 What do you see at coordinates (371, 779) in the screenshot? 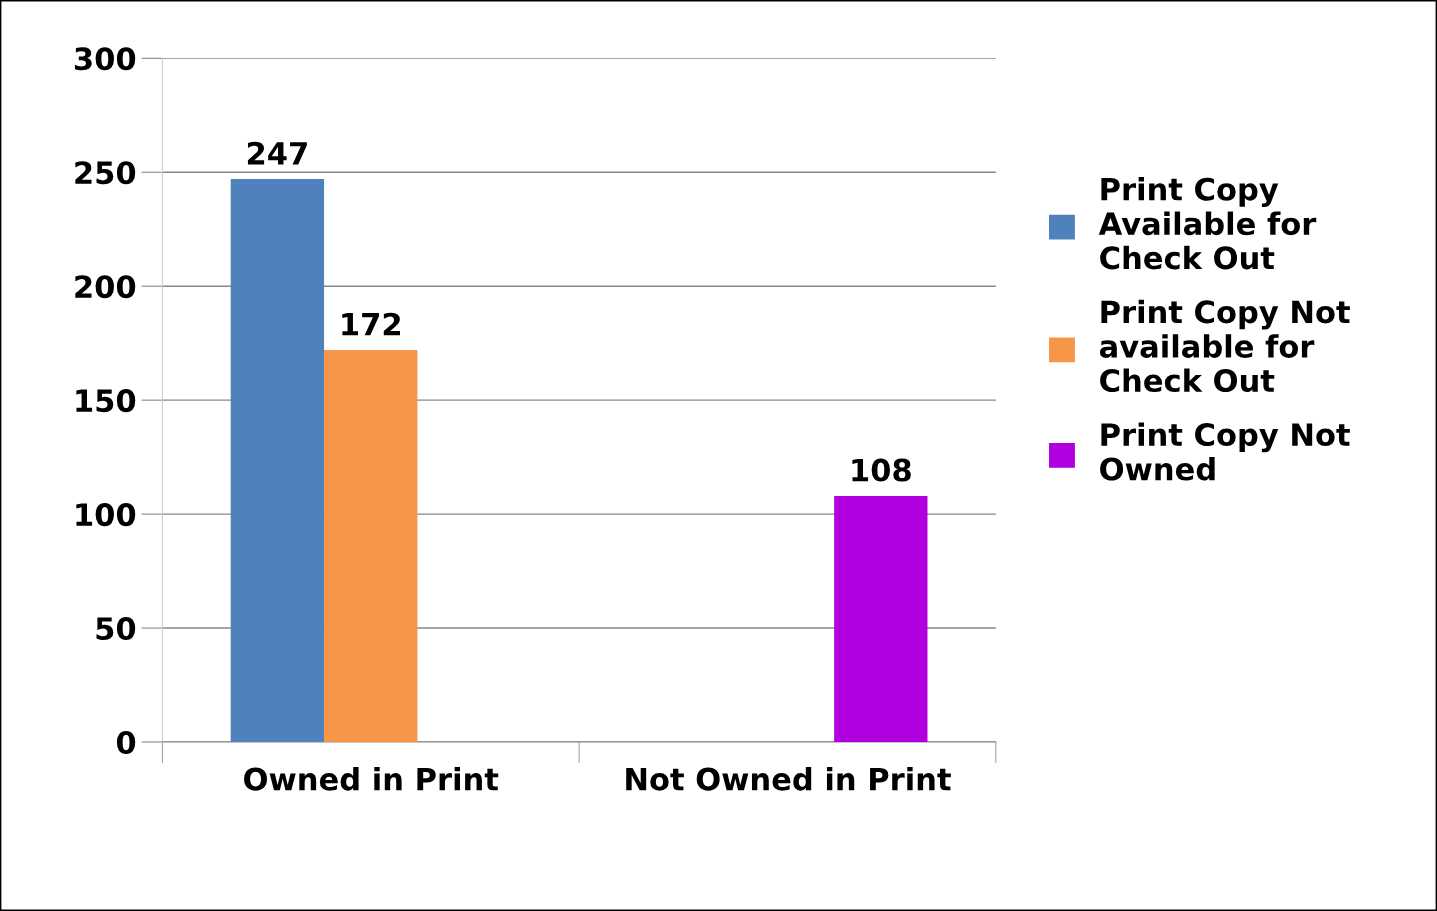
I see `x-tick-label: Owned in Print` at bounding box center [371, 779].